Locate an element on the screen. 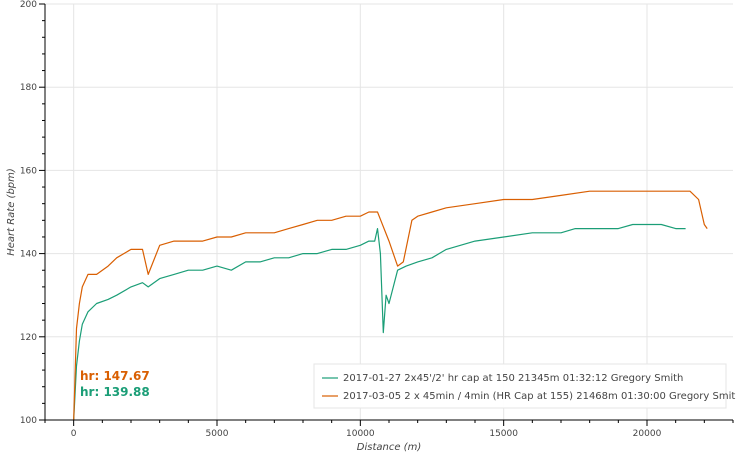  y-tick-label: 100 is located at coordinates (28, 421).